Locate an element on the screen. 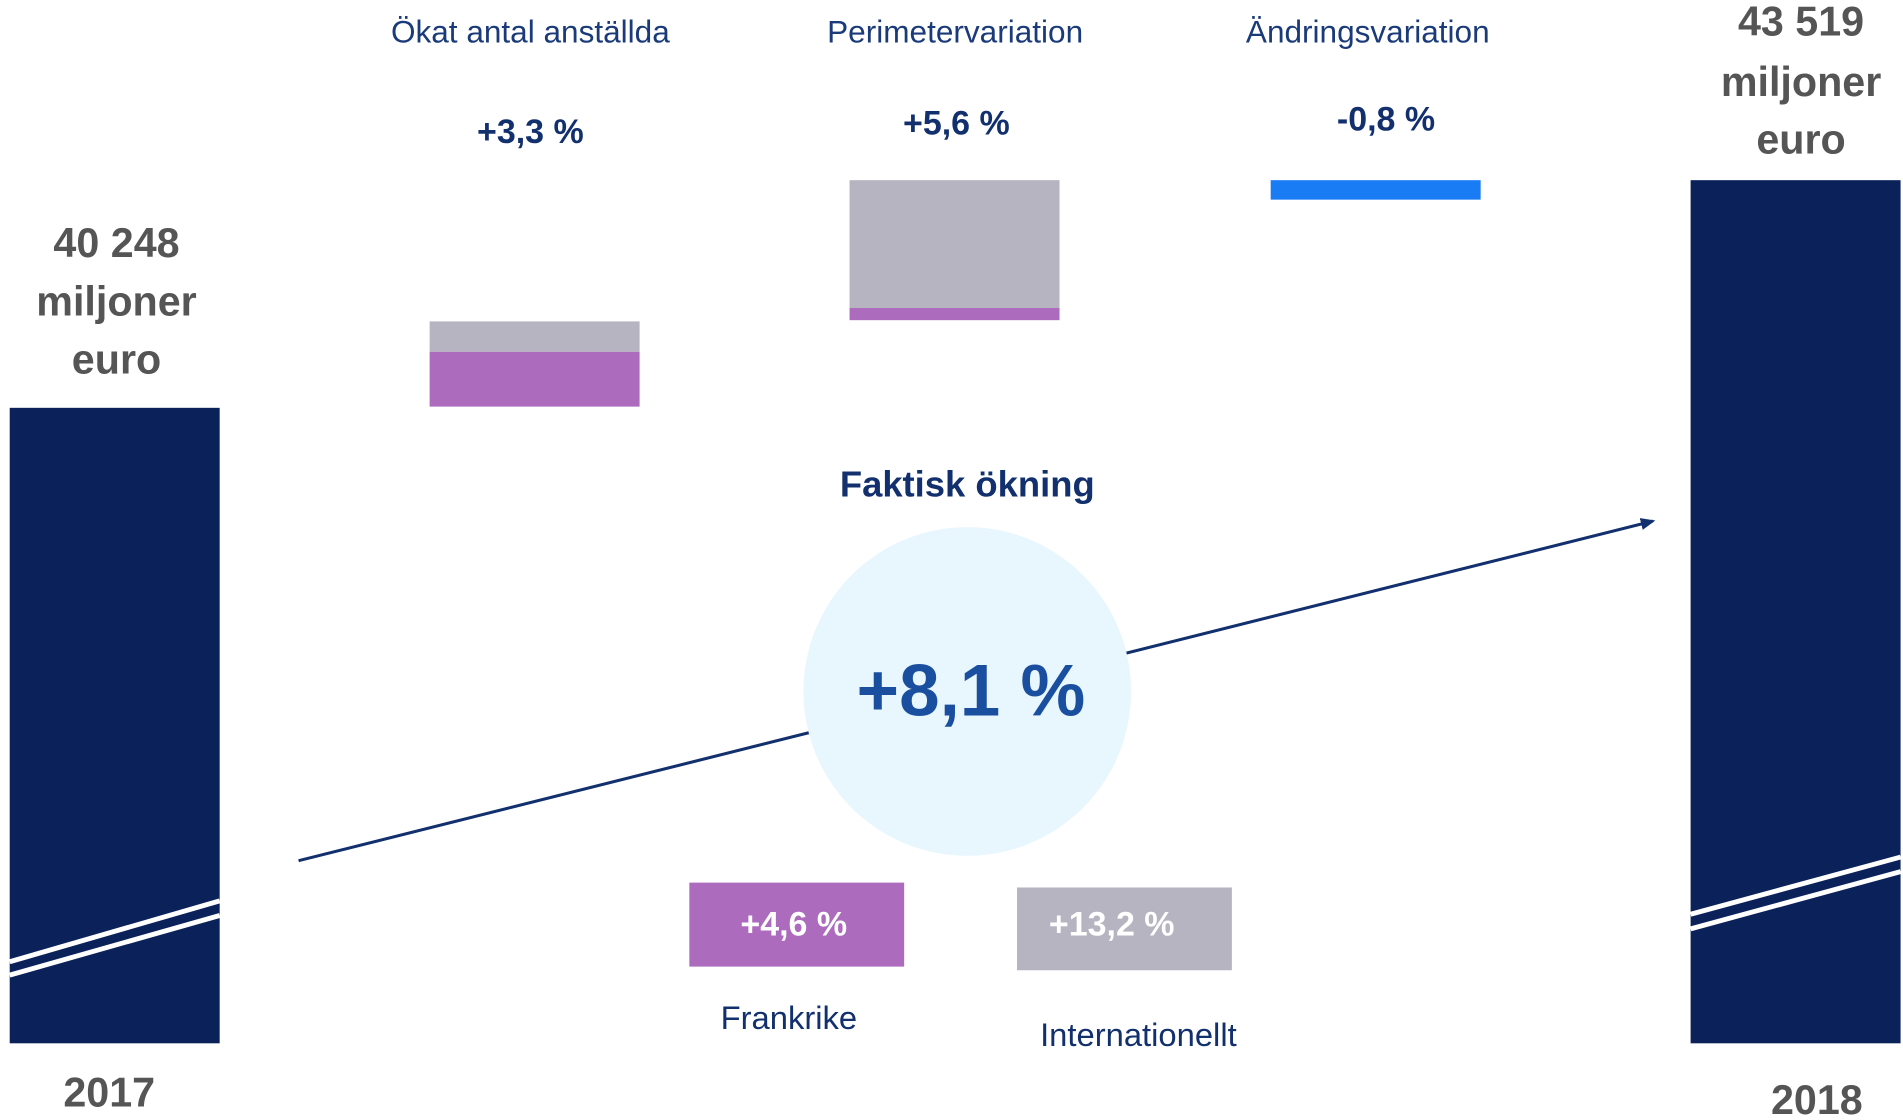  breakdown-label: Frankrike is located at coordinates (789, 1017).